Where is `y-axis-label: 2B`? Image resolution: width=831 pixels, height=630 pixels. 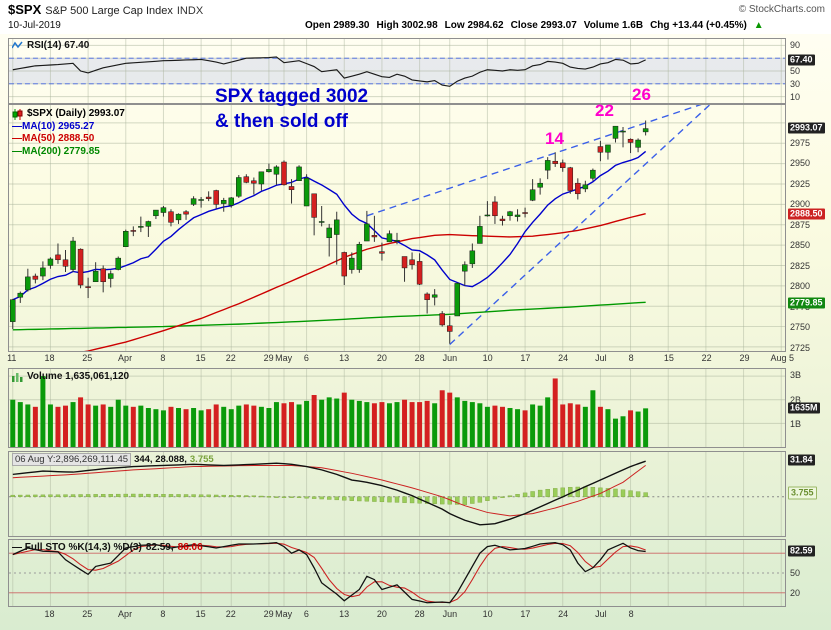 y-axis-label: 2B is located at coordinates (796, 399).